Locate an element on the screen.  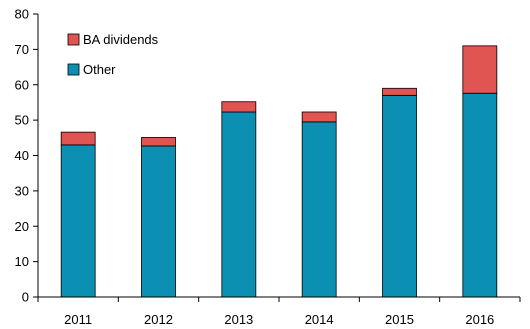
x-tick-label: 2015 is located at coordinates (399, 319).